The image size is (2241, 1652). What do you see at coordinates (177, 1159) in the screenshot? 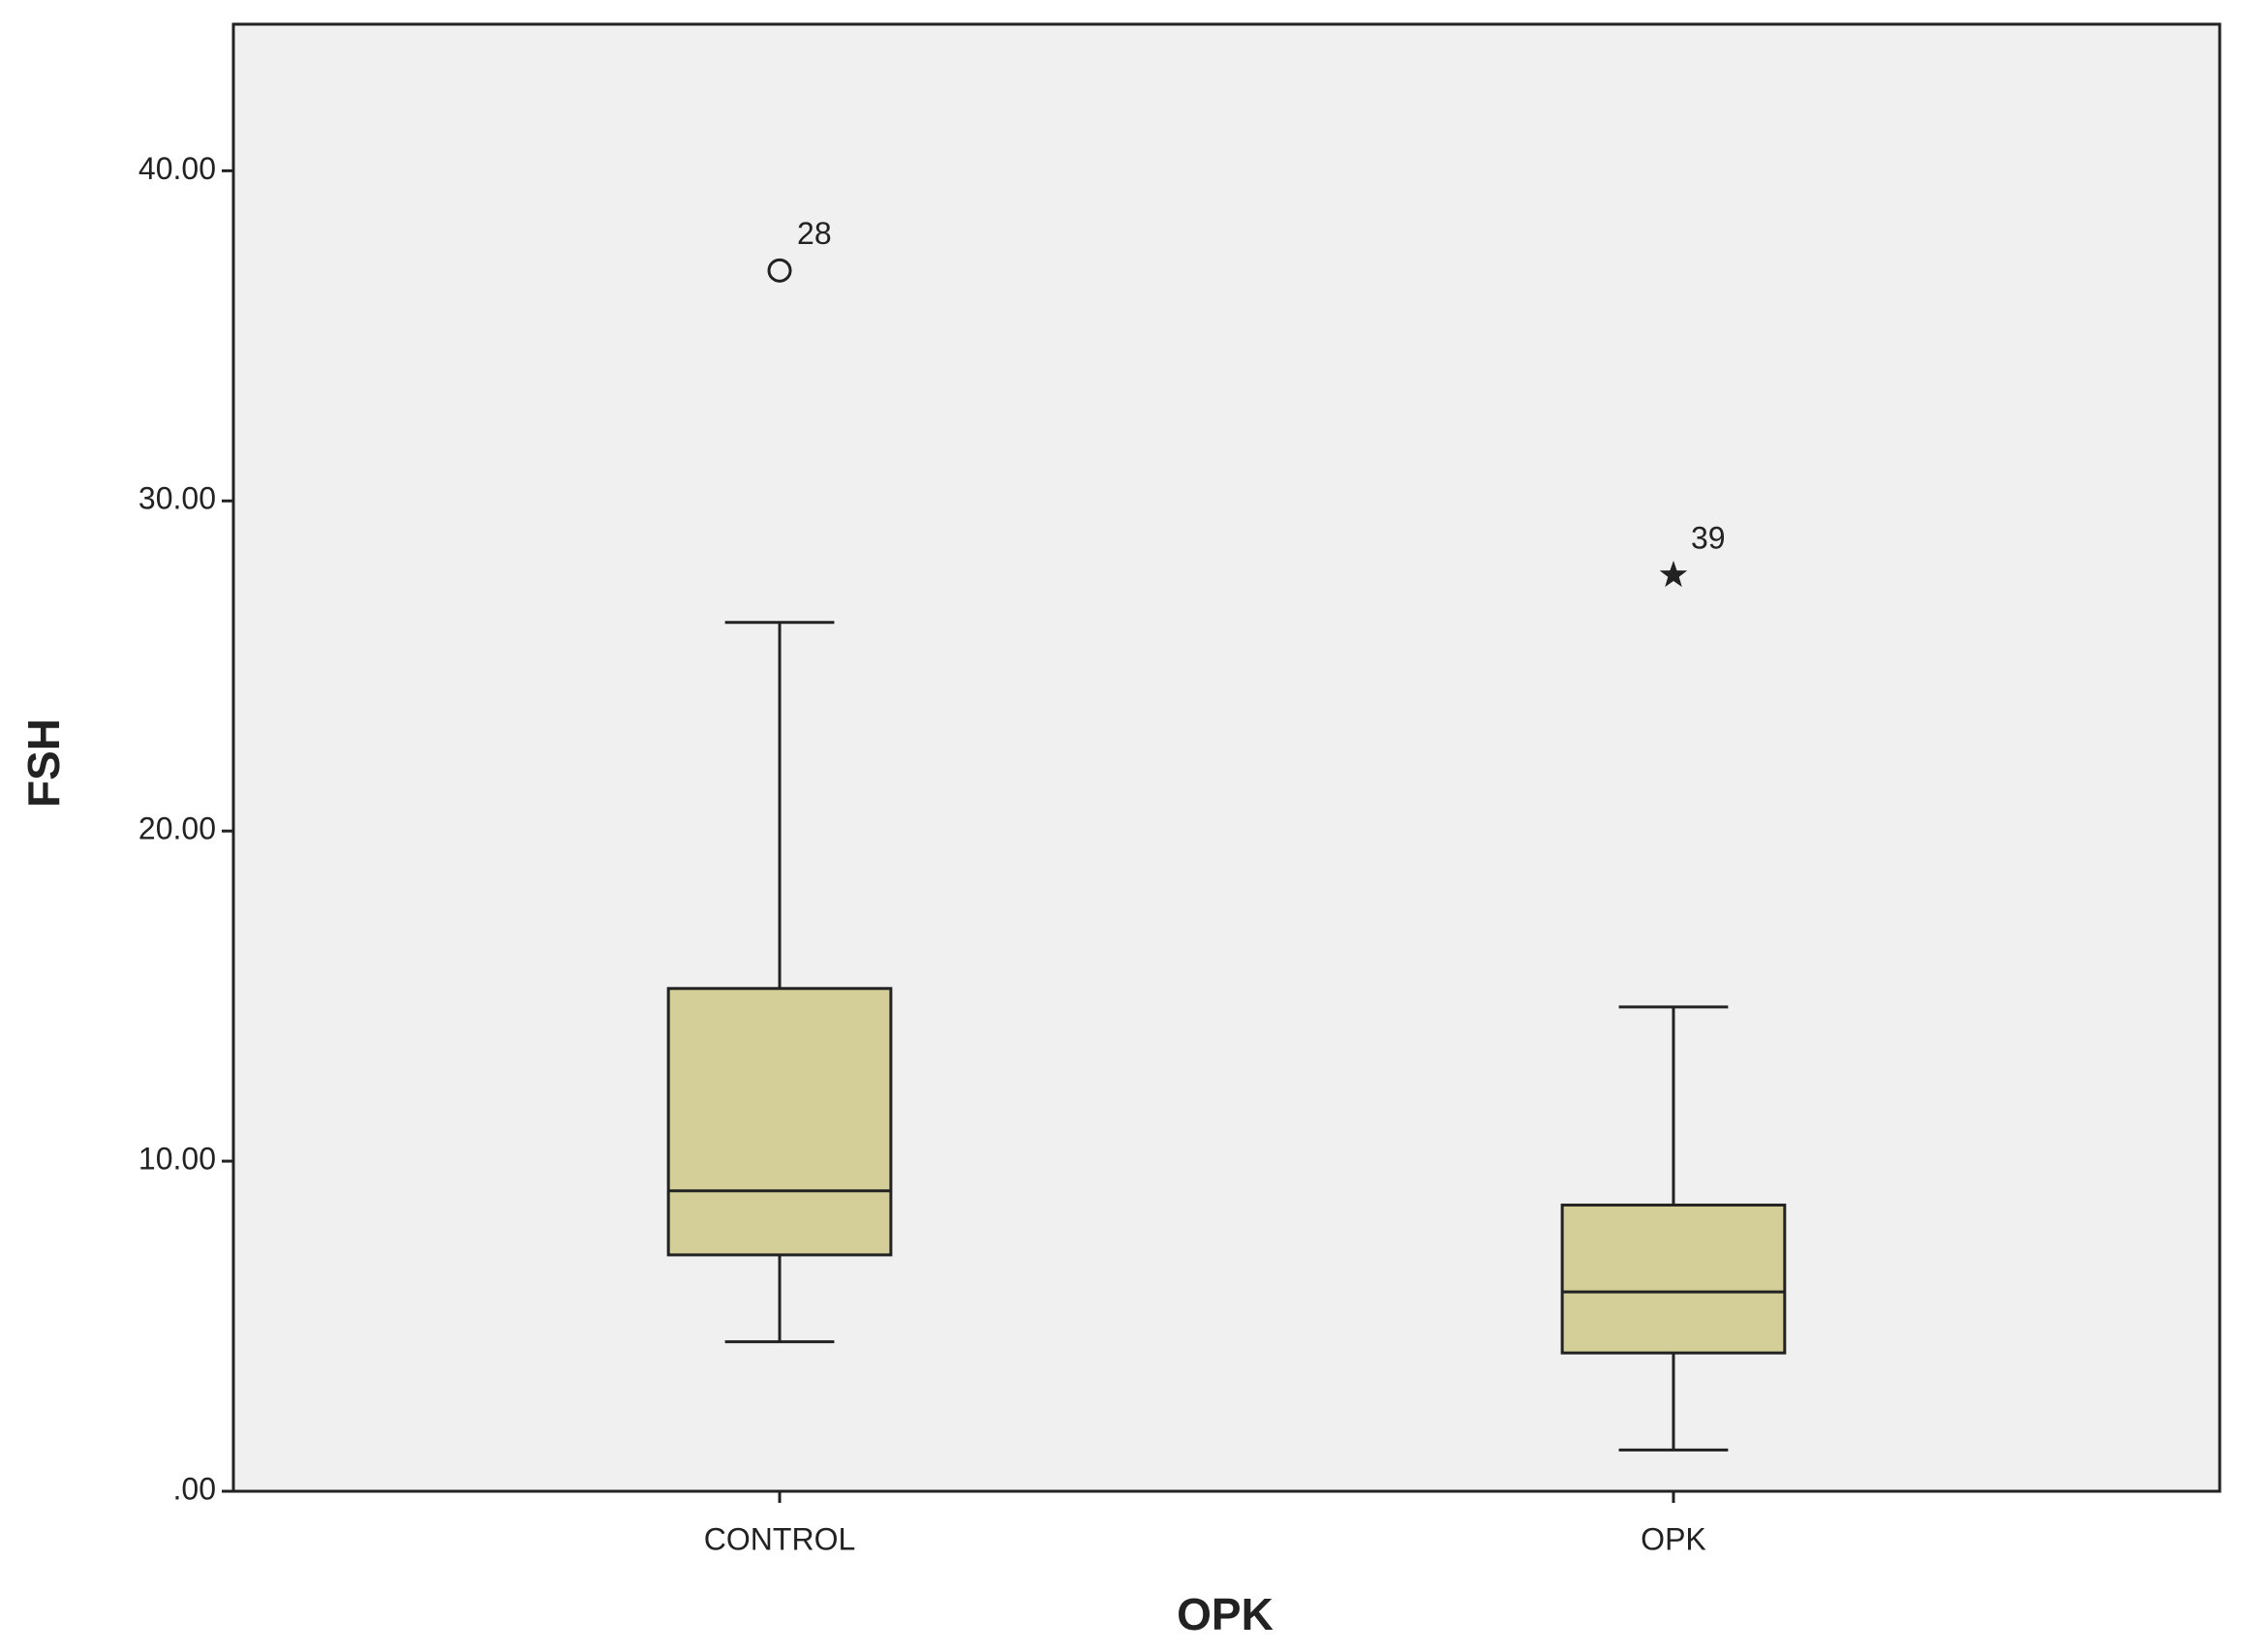
I see `y-tick-label: 10.00` at bounding box center [177, 1159].